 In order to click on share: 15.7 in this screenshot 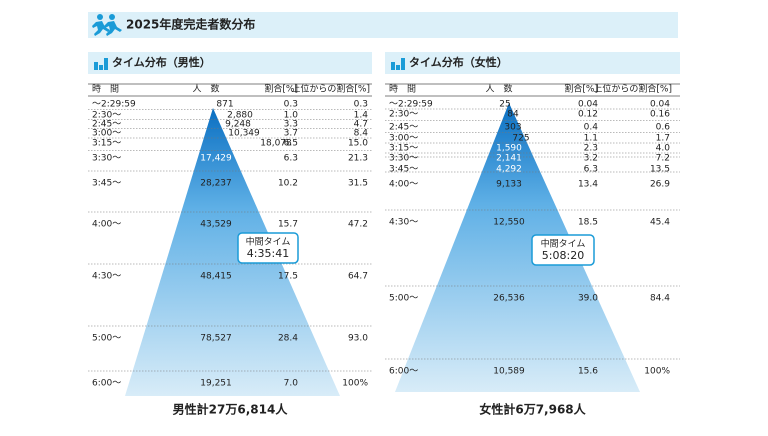, I will do `click(288, 225)`.